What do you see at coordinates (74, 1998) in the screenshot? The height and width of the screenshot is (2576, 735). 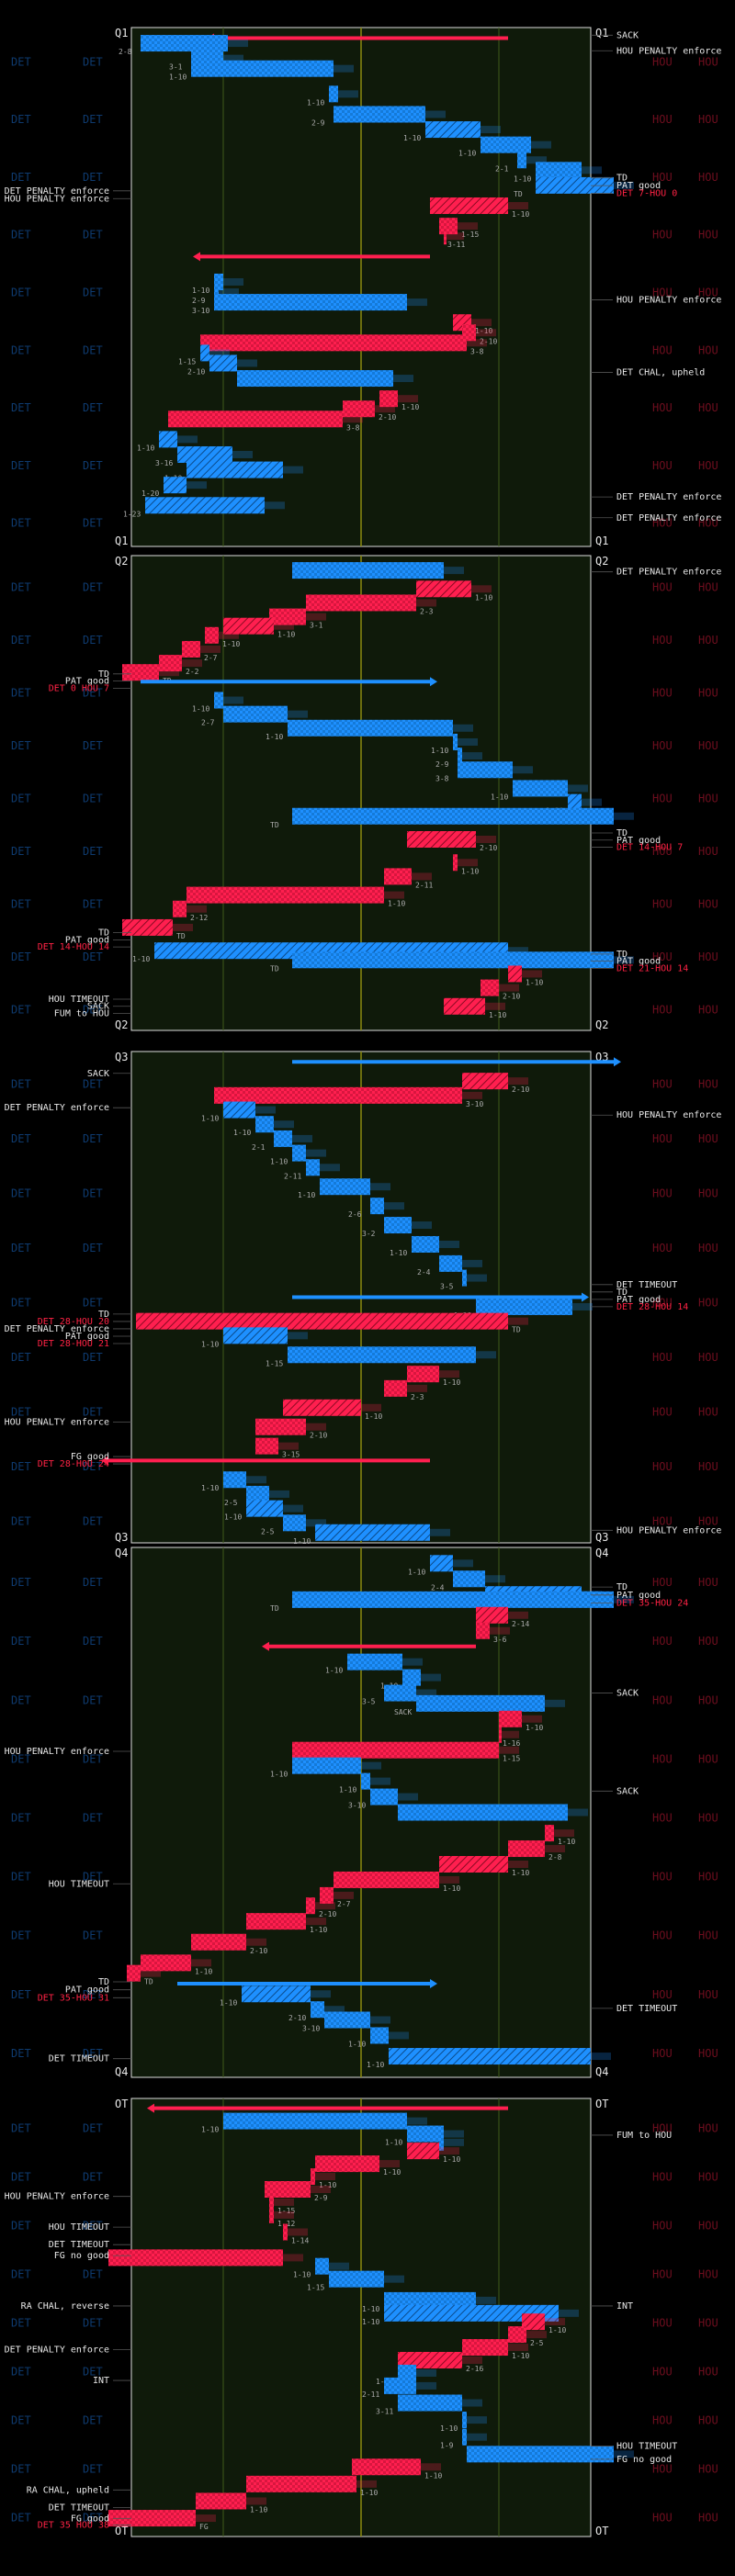 I see `play-note: DET 35-HOU 31` at bounding box center [74, 1998].